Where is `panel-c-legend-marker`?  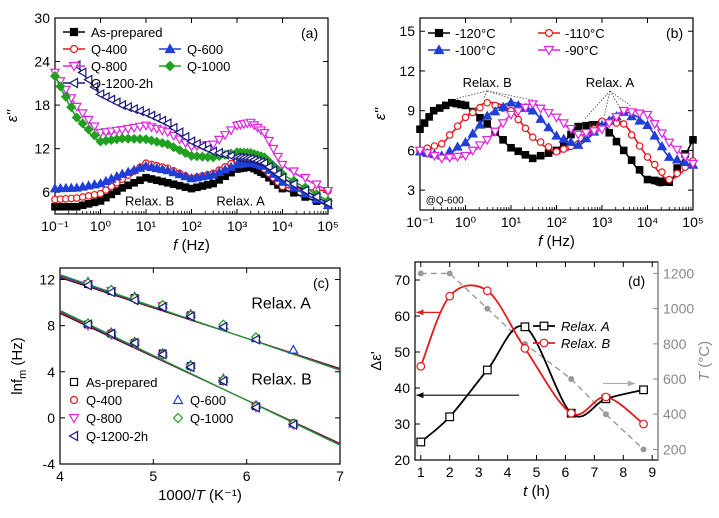
panel-c-legend-marker is located at coordinates (178, 399).